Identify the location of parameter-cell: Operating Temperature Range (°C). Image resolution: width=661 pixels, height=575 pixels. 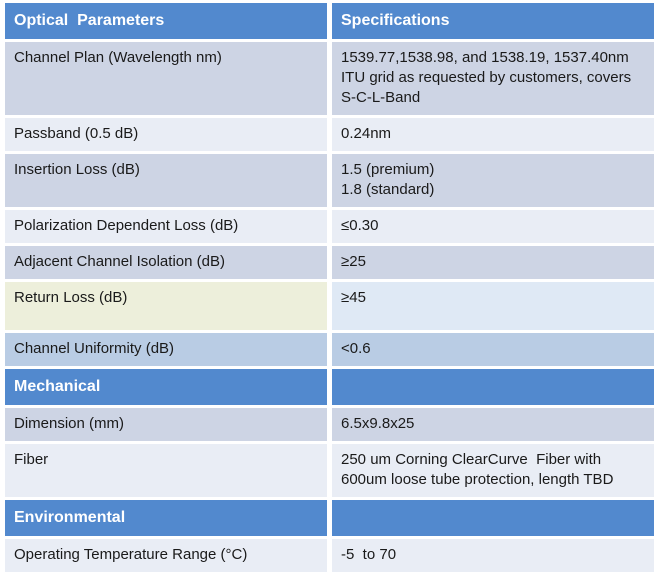
(166, 555).